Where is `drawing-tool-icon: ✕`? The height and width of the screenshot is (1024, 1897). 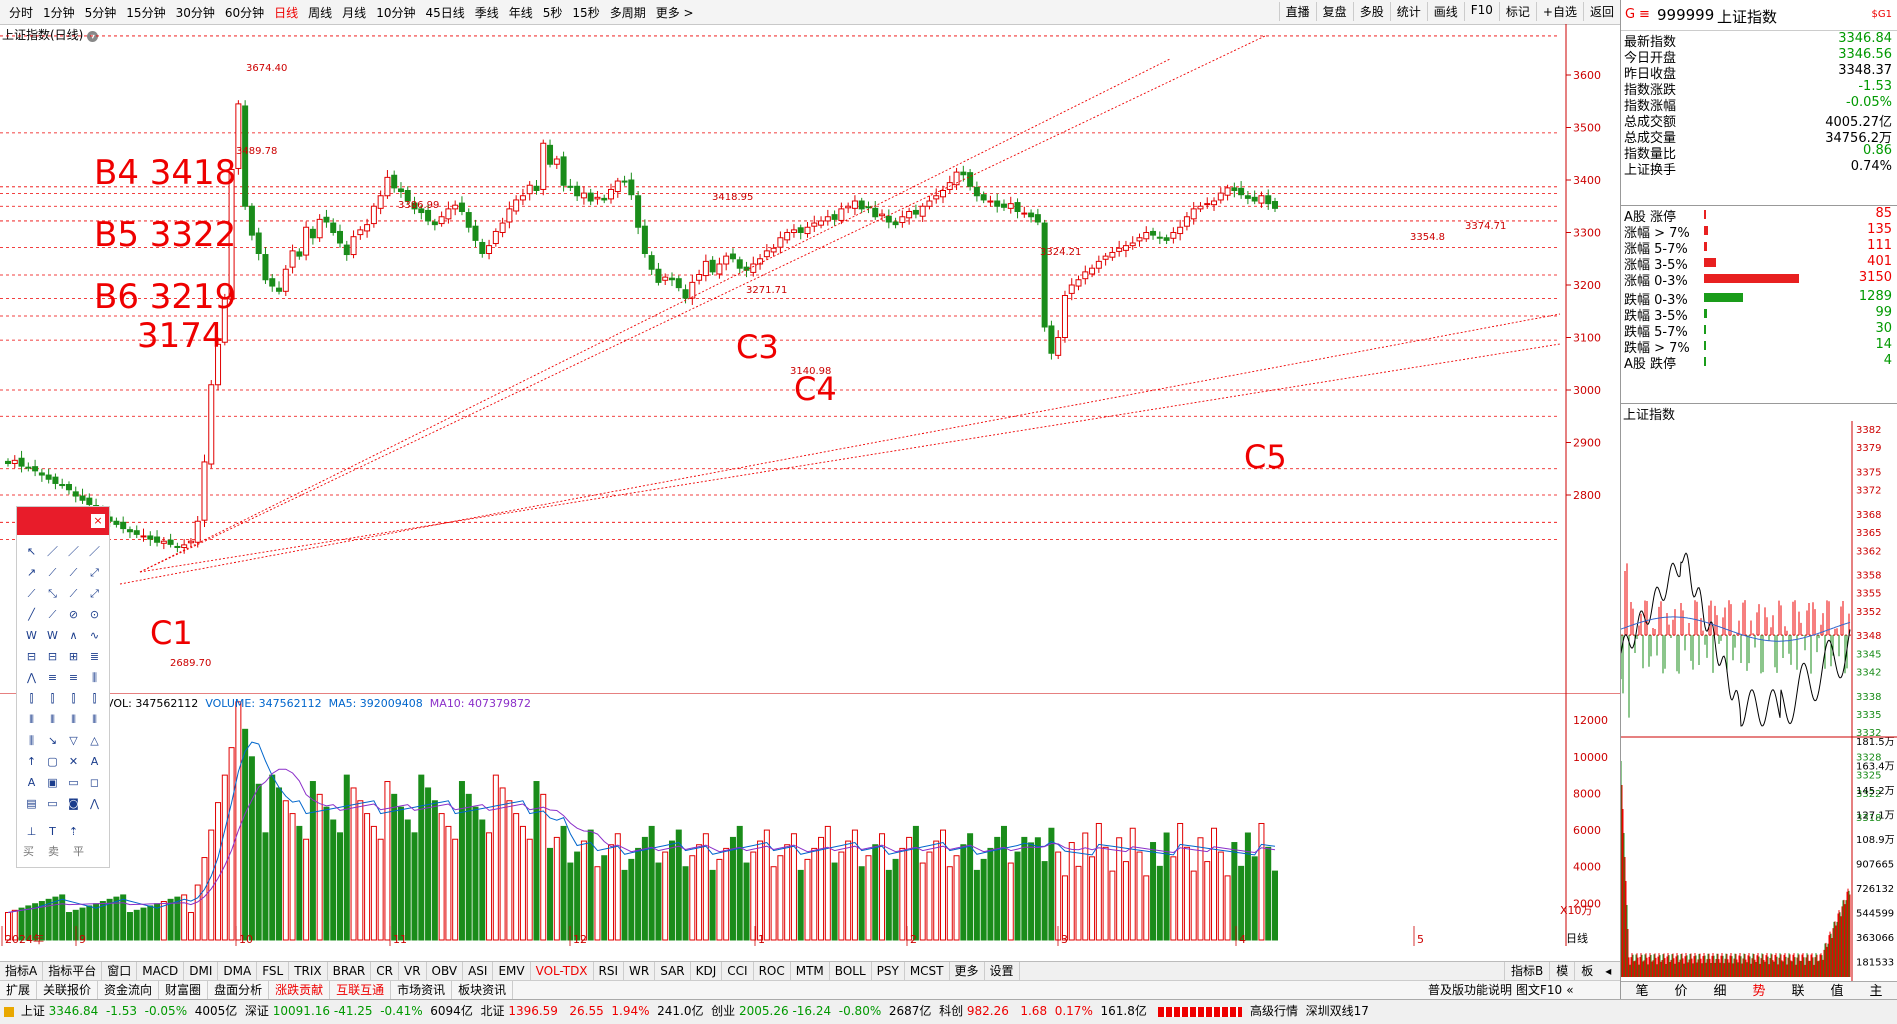
drawing-tool-icon: ✕ is located at coordinates (73, 761).